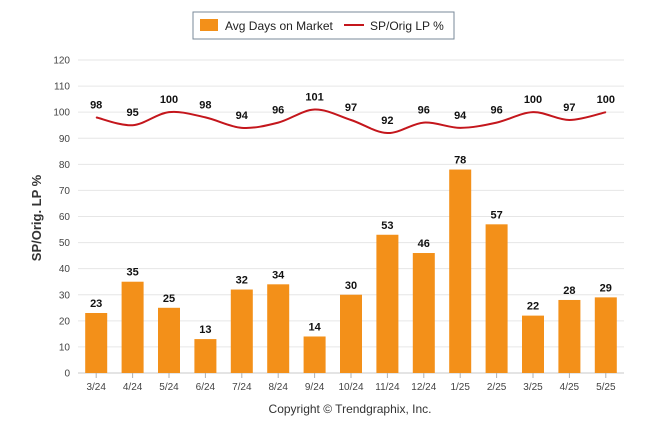 The image size is (646, 434). I want to click on bar-data-label: 30, so click(351, 286).